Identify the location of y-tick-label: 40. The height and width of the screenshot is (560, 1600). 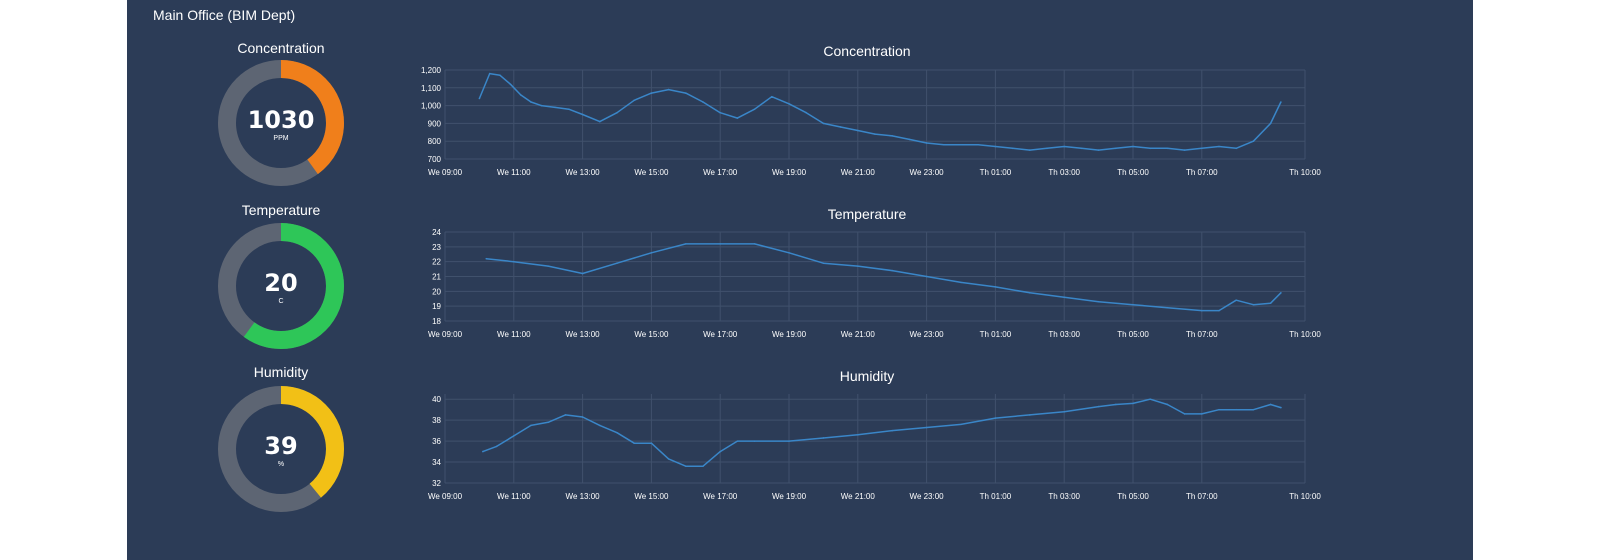
(436, 399).